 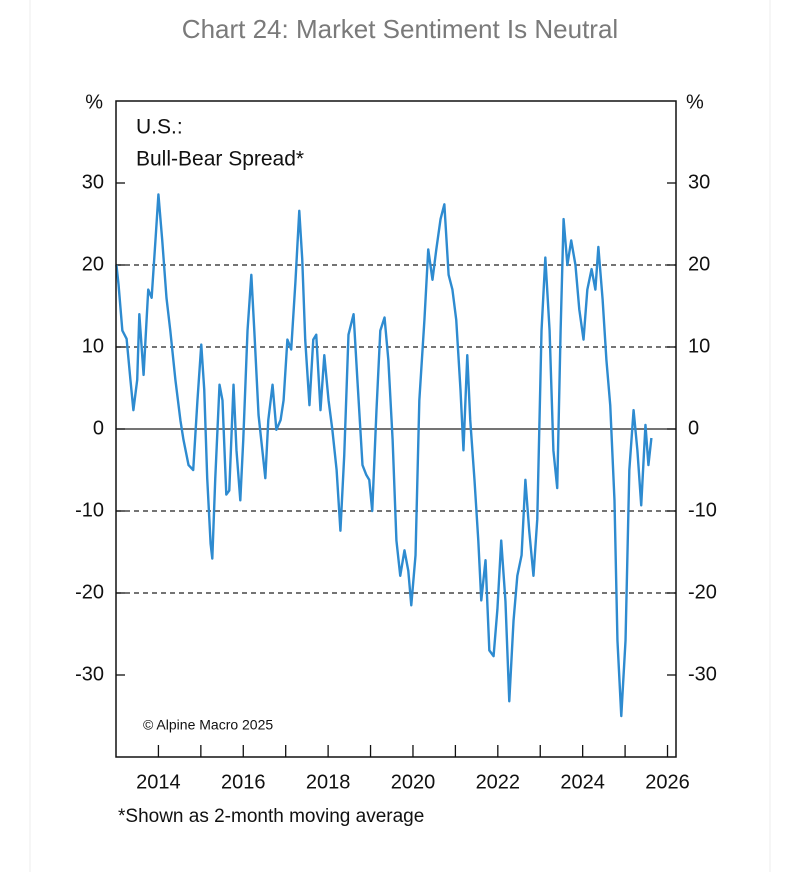 What do you see at coordinates (582, 782) in the screenshot?
I see `x-tick-label: 2024` at bounding box center [582, 782].